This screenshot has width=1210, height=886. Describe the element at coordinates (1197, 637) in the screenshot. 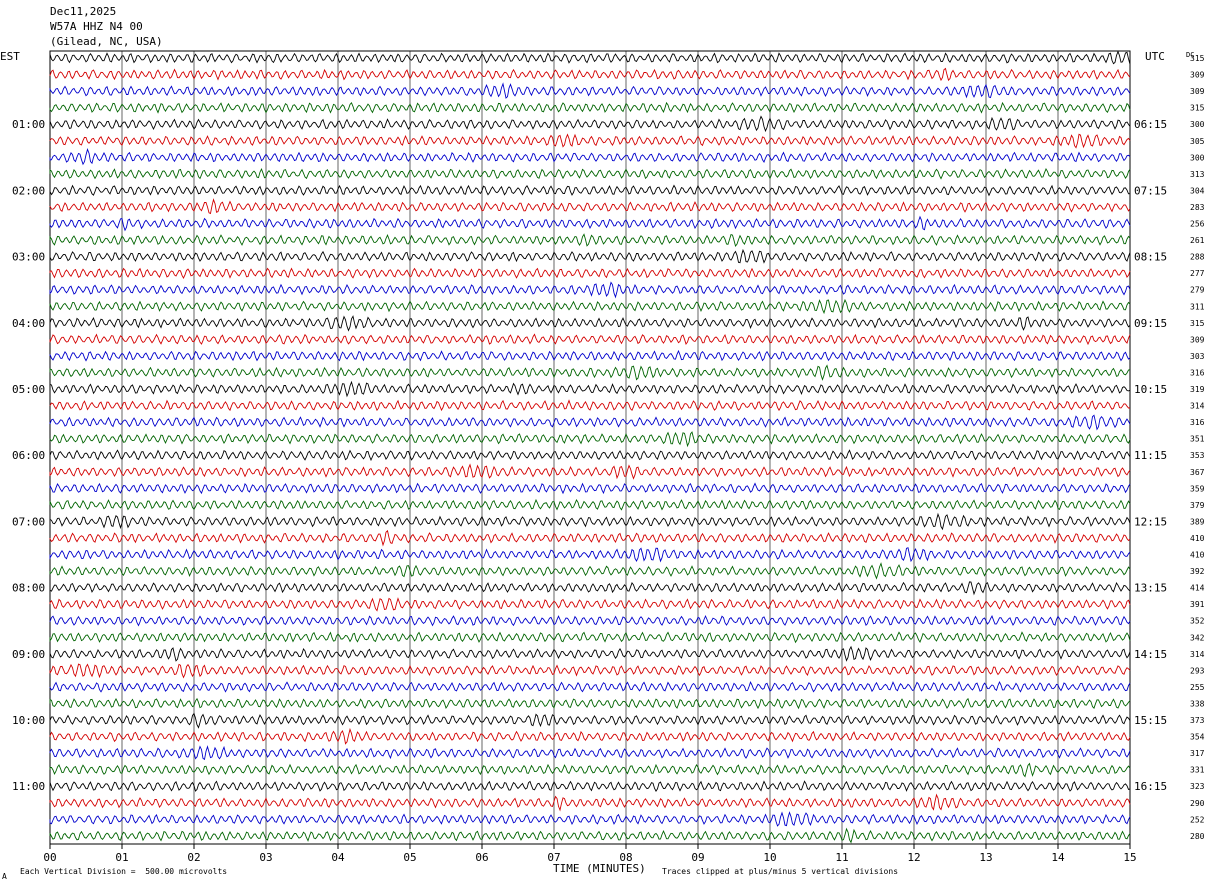

I see `dc-value-label: 342` at that location.